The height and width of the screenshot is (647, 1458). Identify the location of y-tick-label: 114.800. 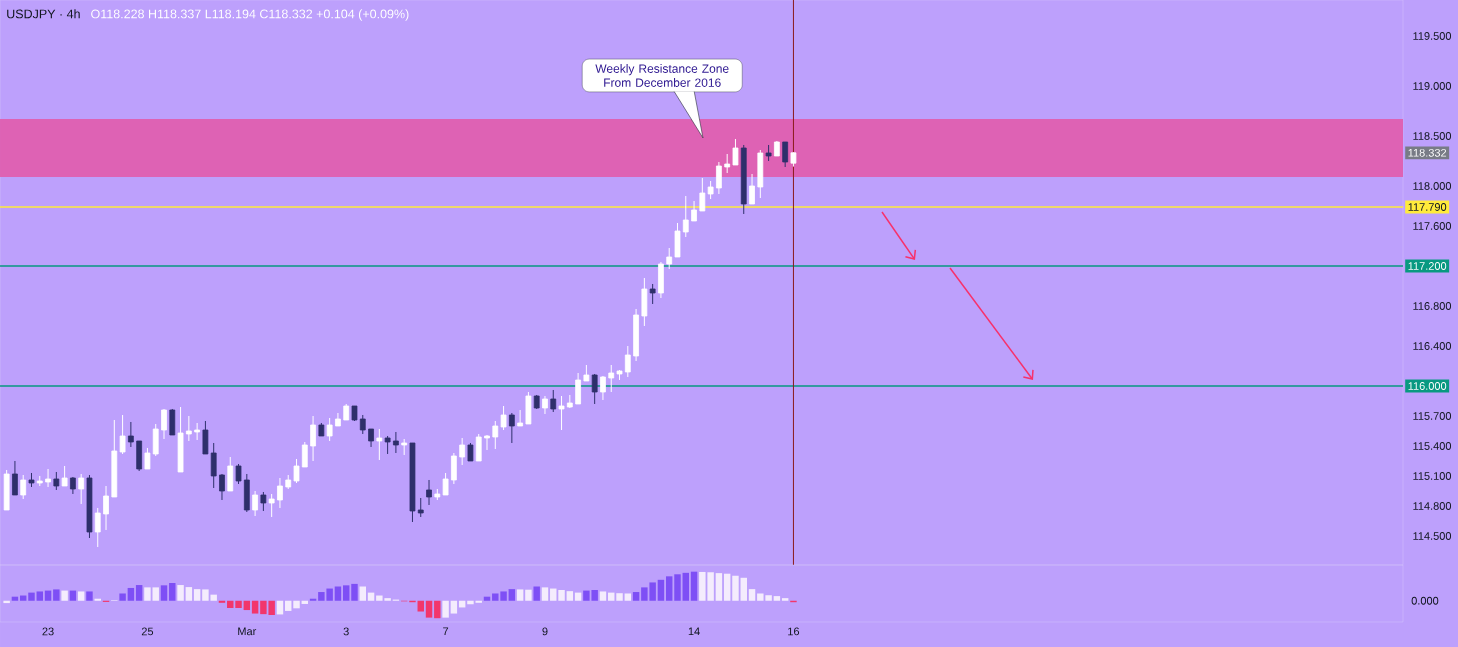
(1432, 506).